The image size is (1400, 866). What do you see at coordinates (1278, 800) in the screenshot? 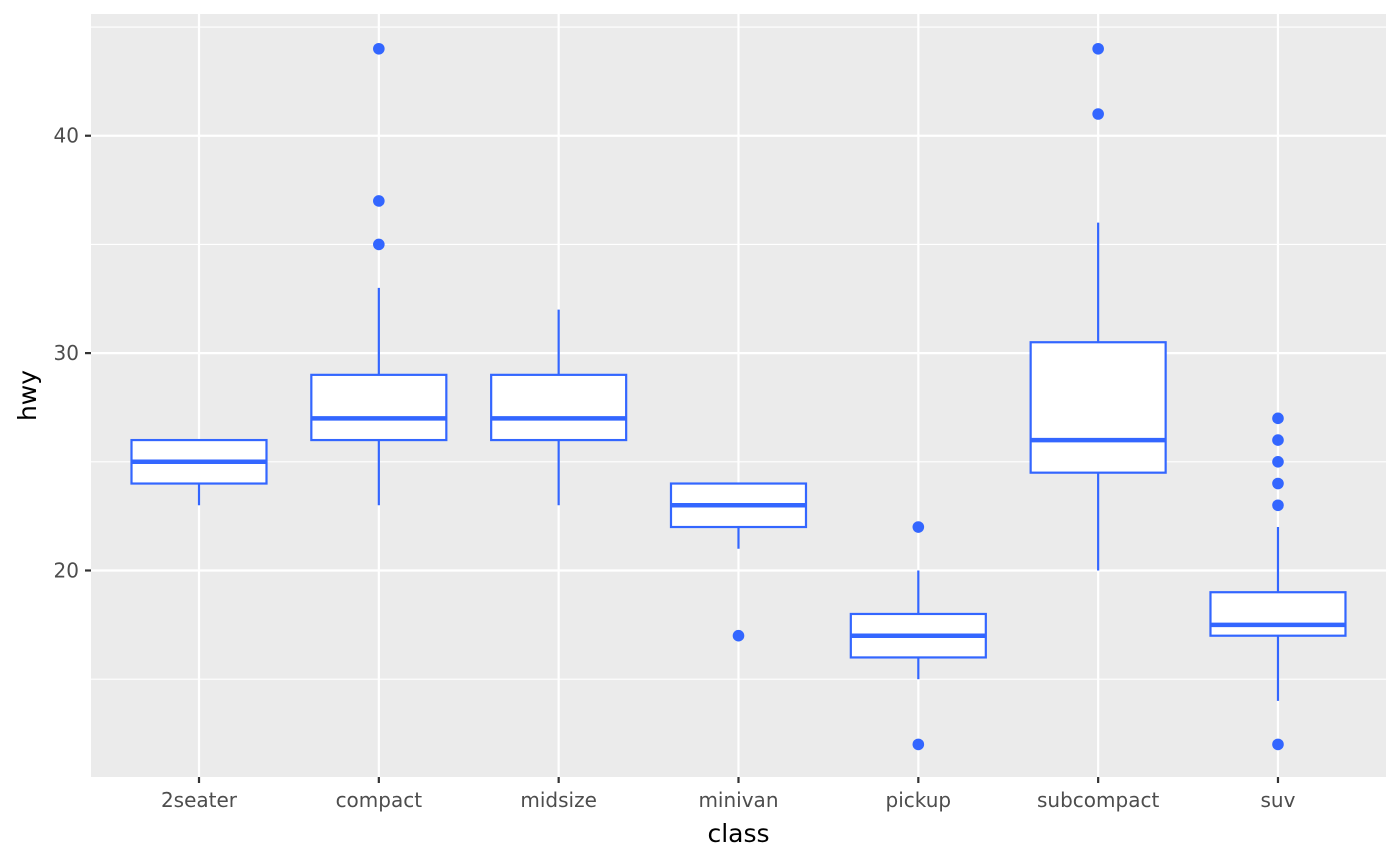
I see `x-tick-label-suv: suv` at bounding box center [1278, 800].